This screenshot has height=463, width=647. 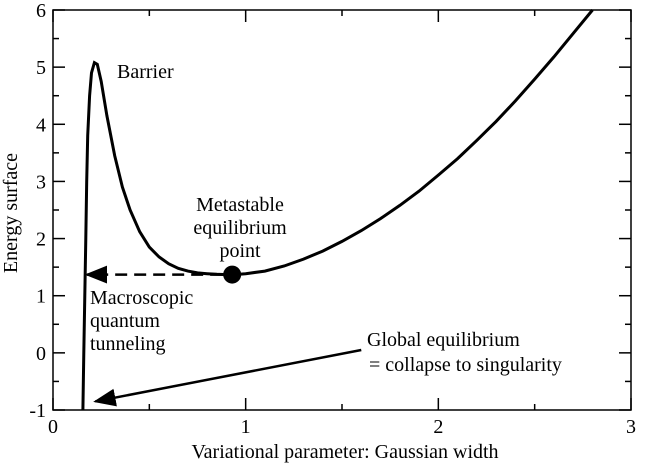 What do you see at coordinates (53, 427) in the screenshot?
I see `x-tick-label: 0` at bounding box center [53, 427].